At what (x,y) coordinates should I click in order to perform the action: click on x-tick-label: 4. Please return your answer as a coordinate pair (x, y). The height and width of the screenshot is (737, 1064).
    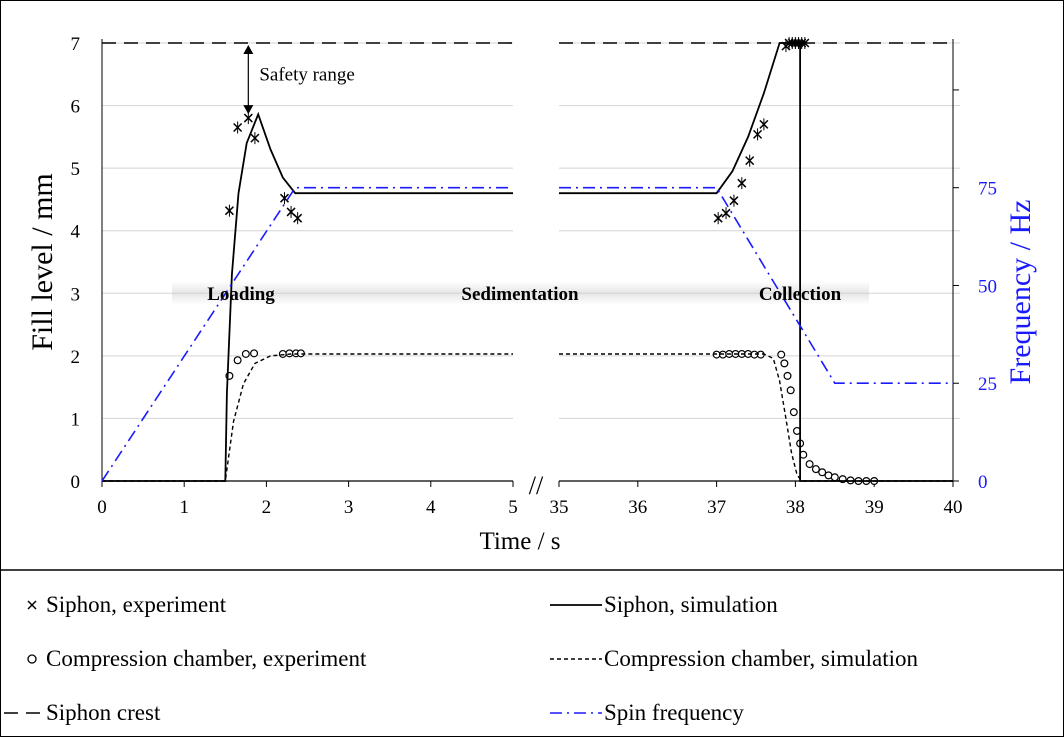
    Looking at the image, I should click on (431, 507).